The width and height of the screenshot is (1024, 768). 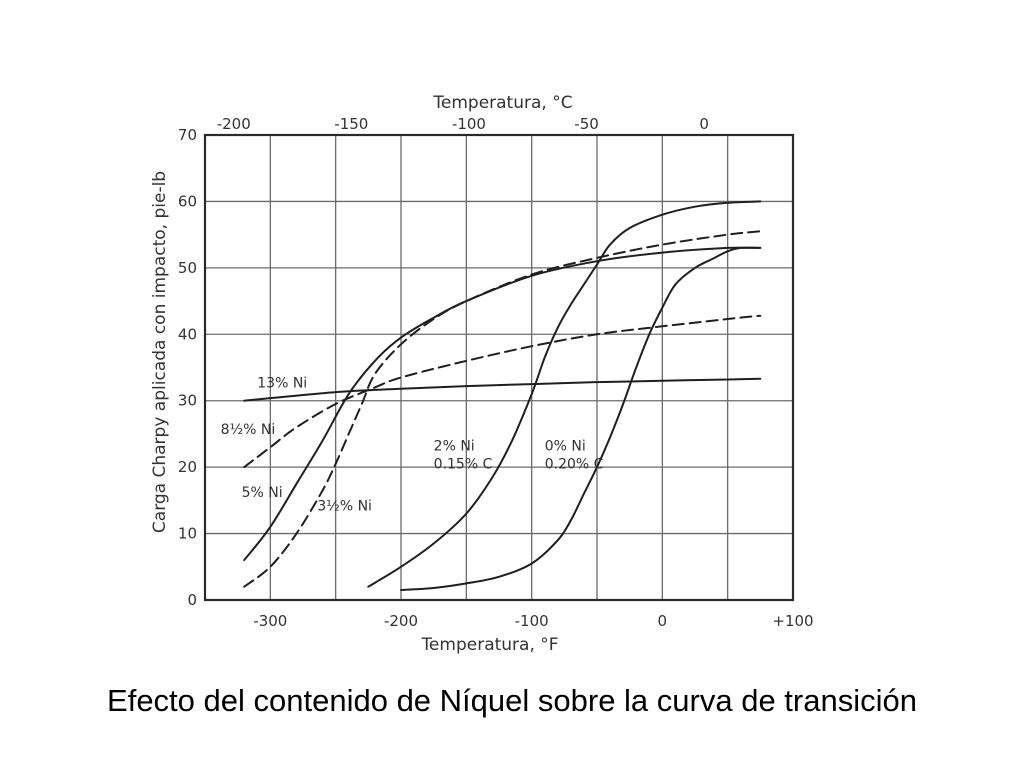 What do you see at coordinates (663, 621) in the screenshot?
I see `x-tick-label: 0` at bounding box center [663, 621].